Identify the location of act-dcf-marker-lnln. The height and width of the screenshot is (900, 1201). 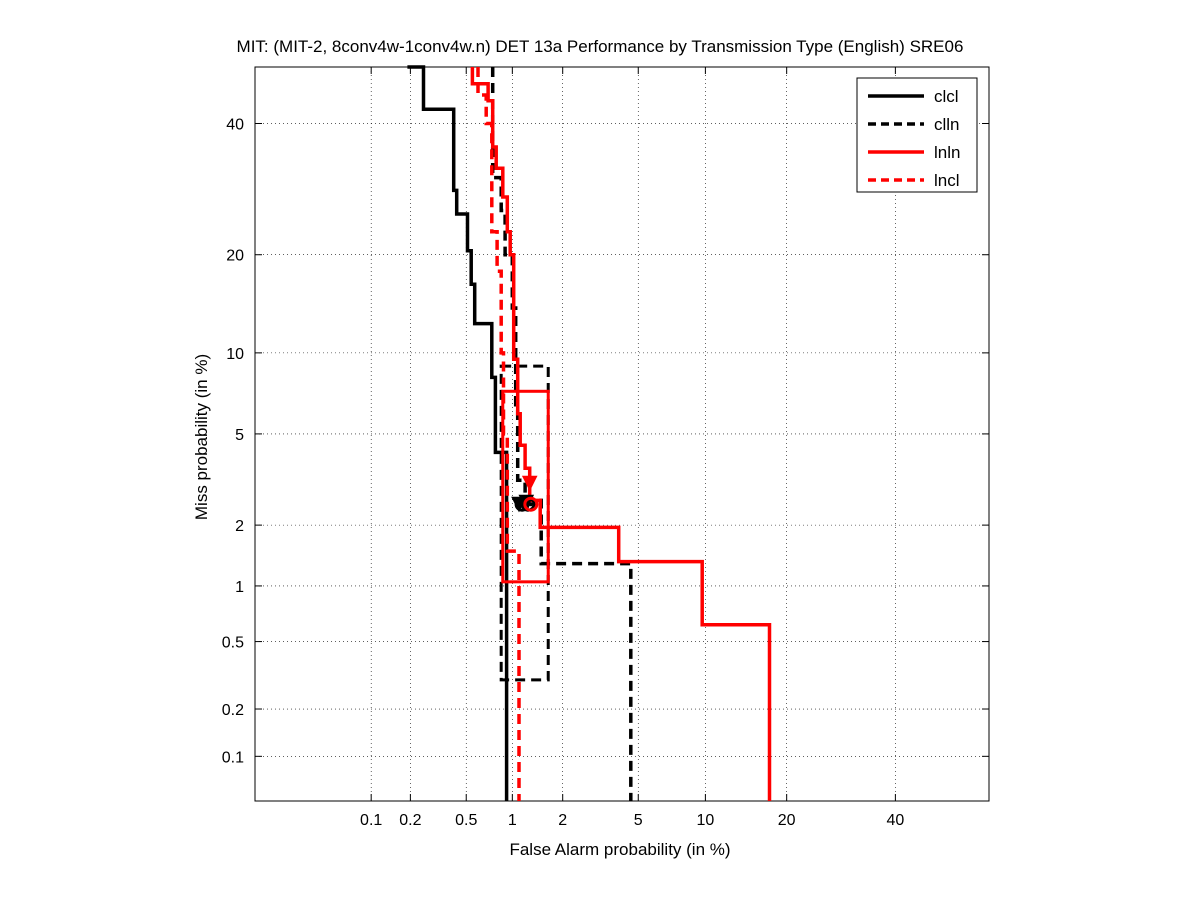
(529, 483).